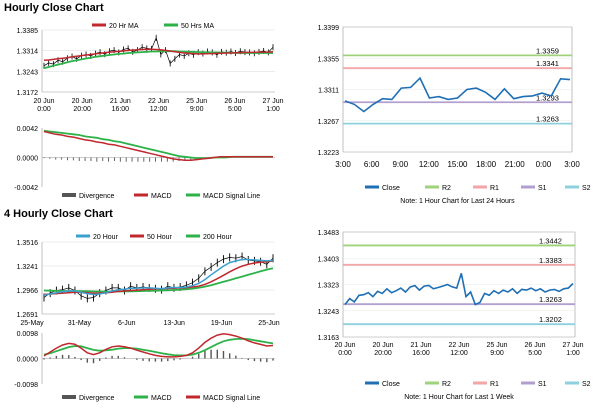 The height and width of the screenshot is (413, 600). What do you see at coordinates (572, 345) in the screenshot?
I see `four-hourly-levels-x-tick-6-date: 27 Jun` at bounding box center [572, 345].